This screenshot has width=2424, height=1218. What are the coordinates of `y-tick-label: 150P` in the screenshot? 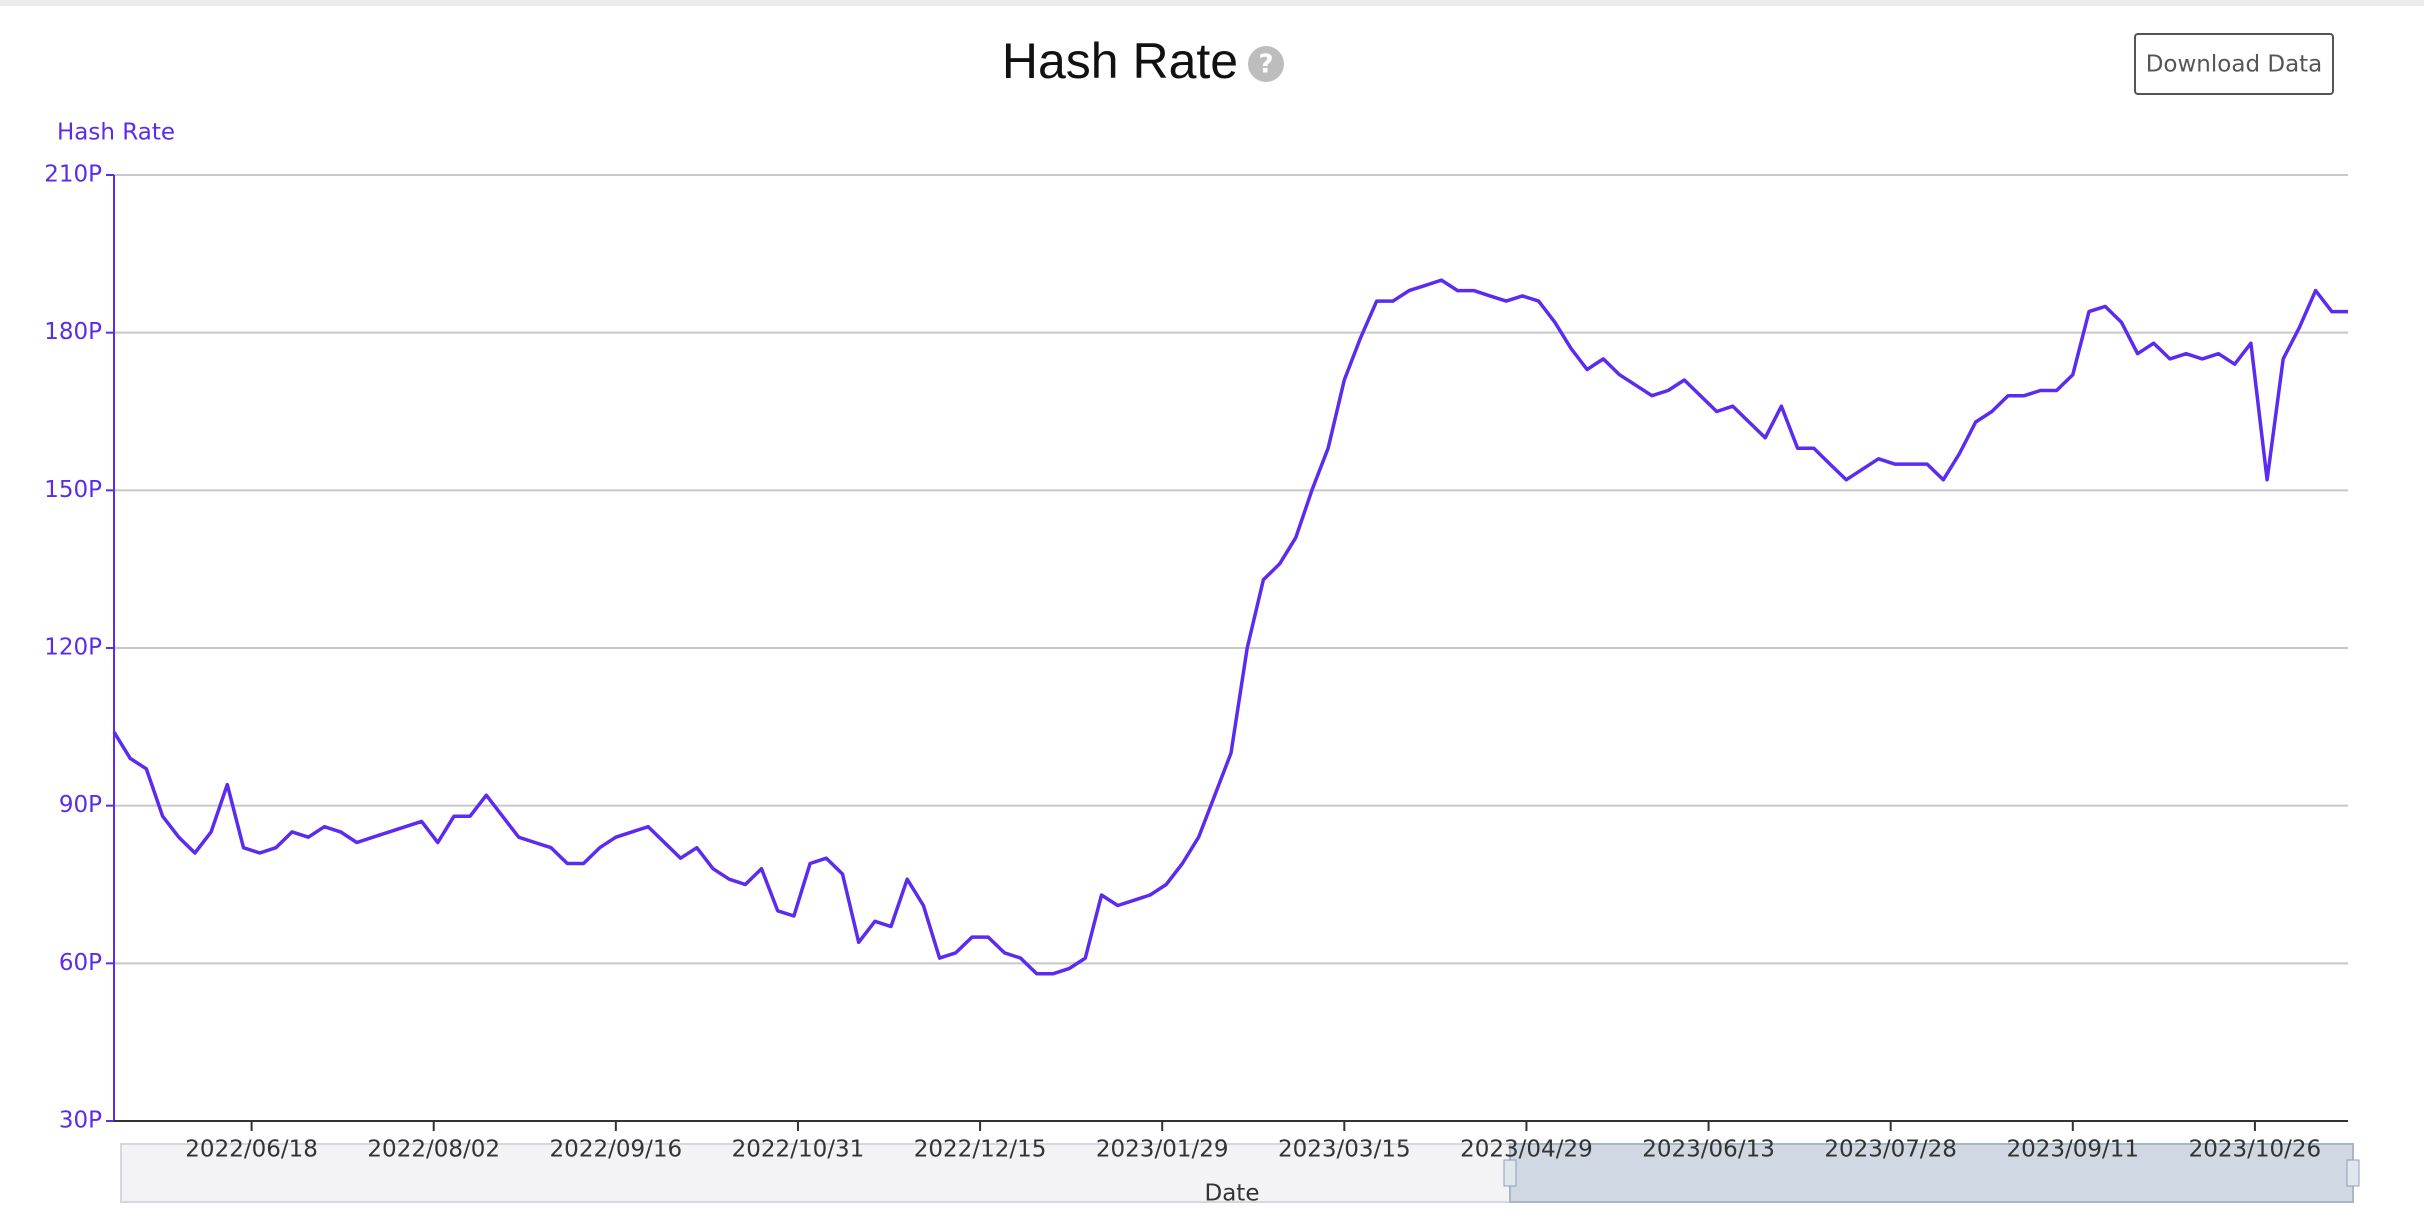 It's located at (73, 490).